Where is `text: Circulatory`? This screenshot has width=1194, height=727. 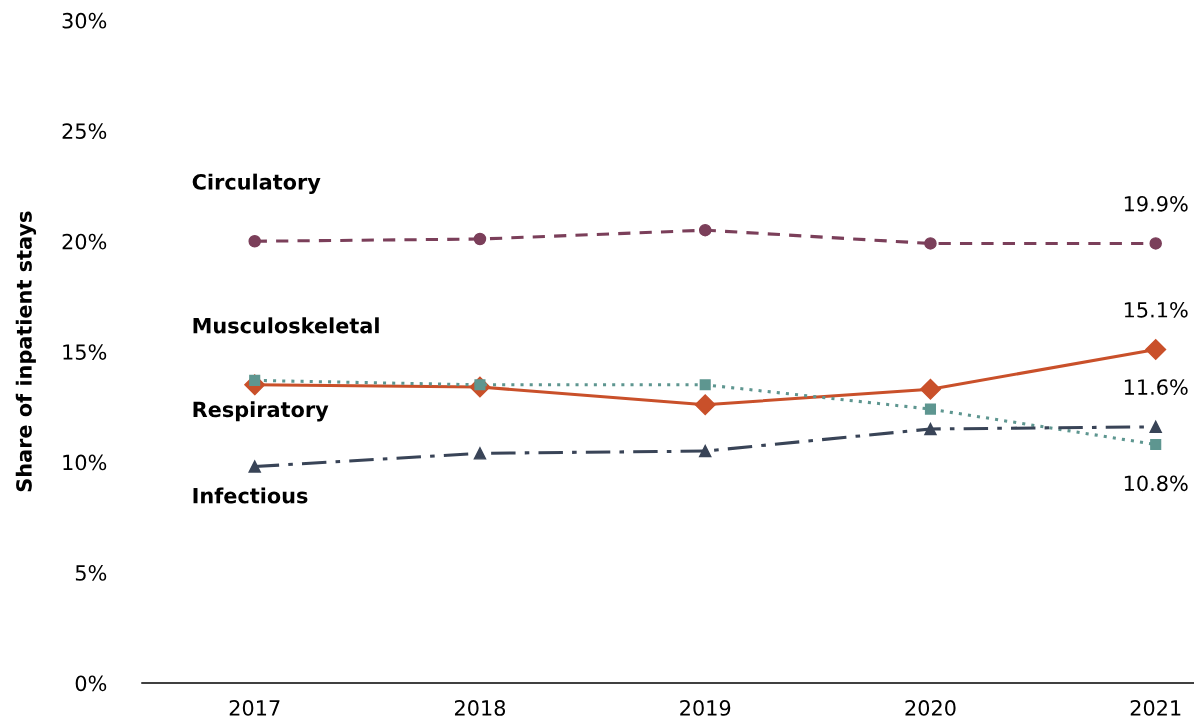
text: Circulatory is located at coordinates (256, 183).